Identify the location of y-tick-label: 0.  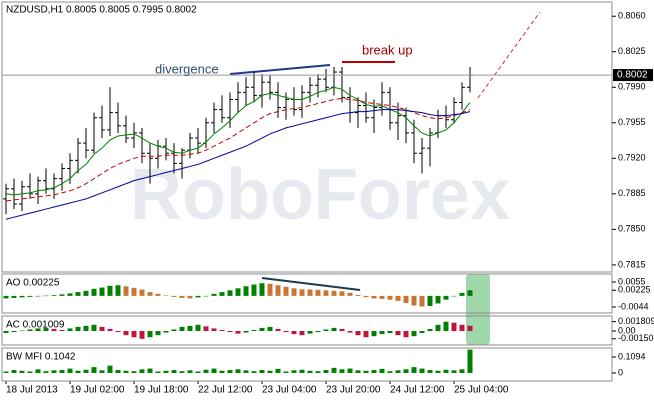
(620, 372).